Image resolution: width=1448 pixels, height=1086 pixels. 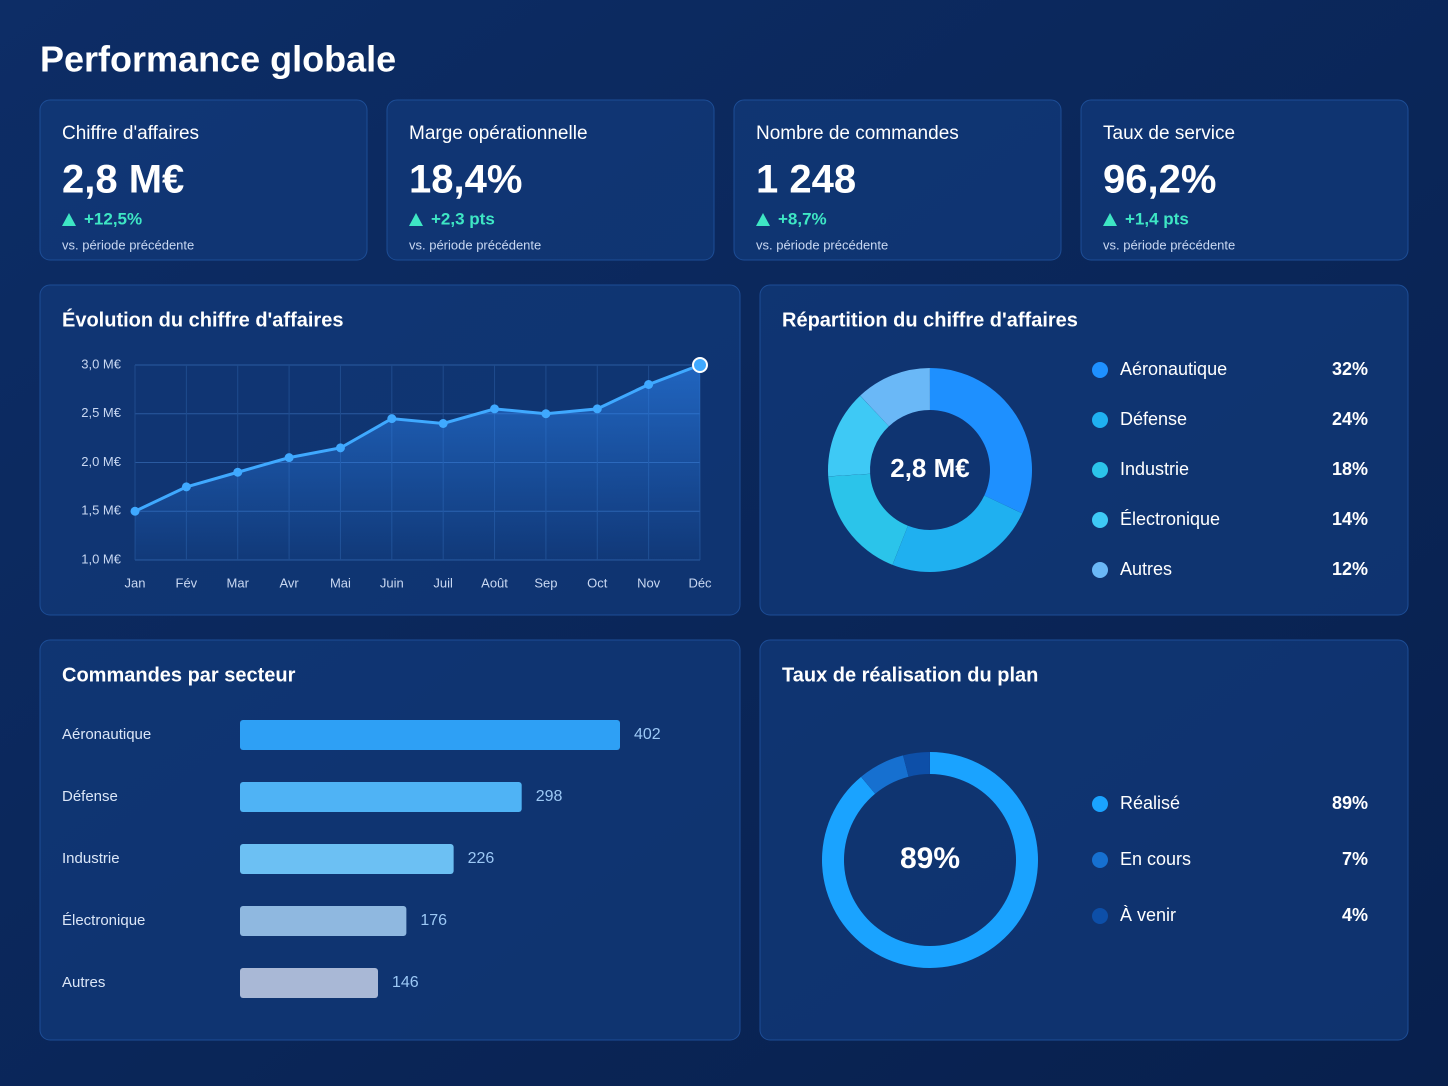 What do you see at coordinates (187, 582) in the screenshot?
I see `x-tick-label: Fév` at bounding box center [187, 582].